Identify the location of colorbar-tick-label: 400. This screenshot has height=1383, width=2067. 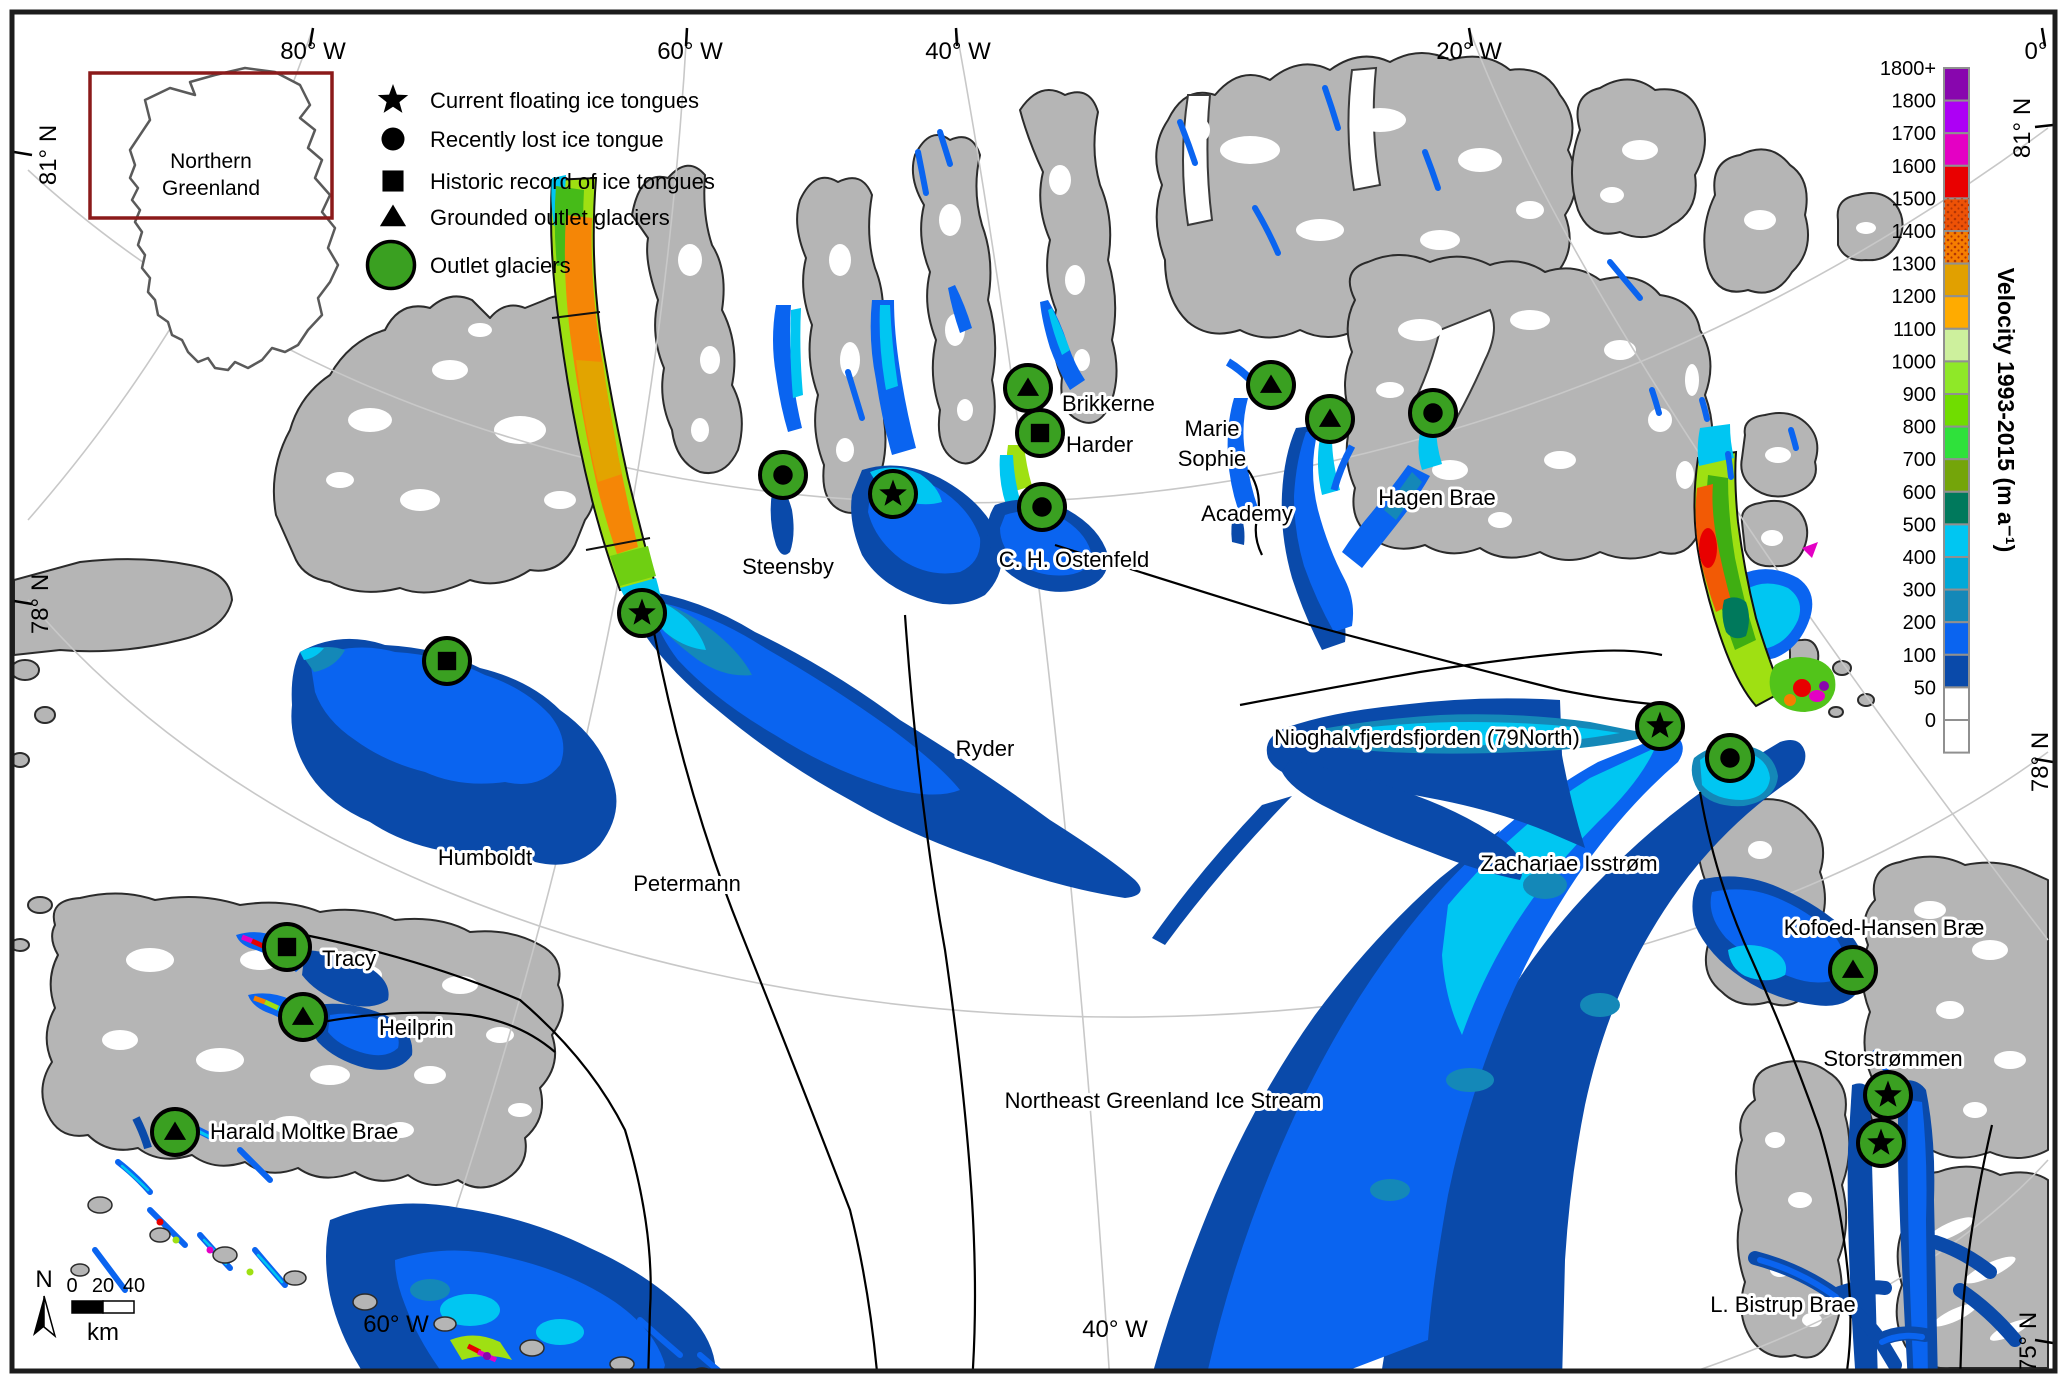
(1919, 558).